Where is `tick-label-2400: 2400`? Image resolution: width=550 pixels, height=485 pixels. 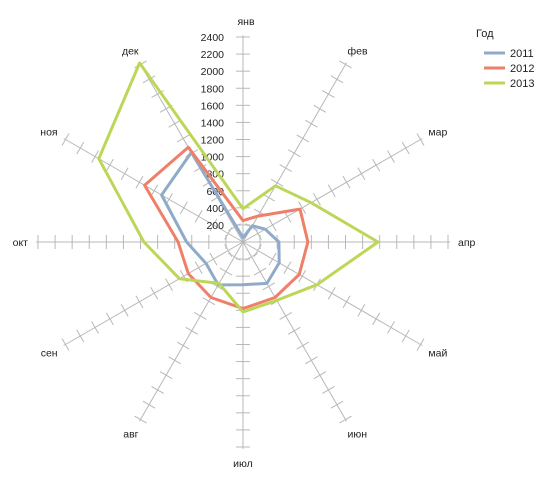 tick-label-2400: 2400 is located at coordinates (213, 38).